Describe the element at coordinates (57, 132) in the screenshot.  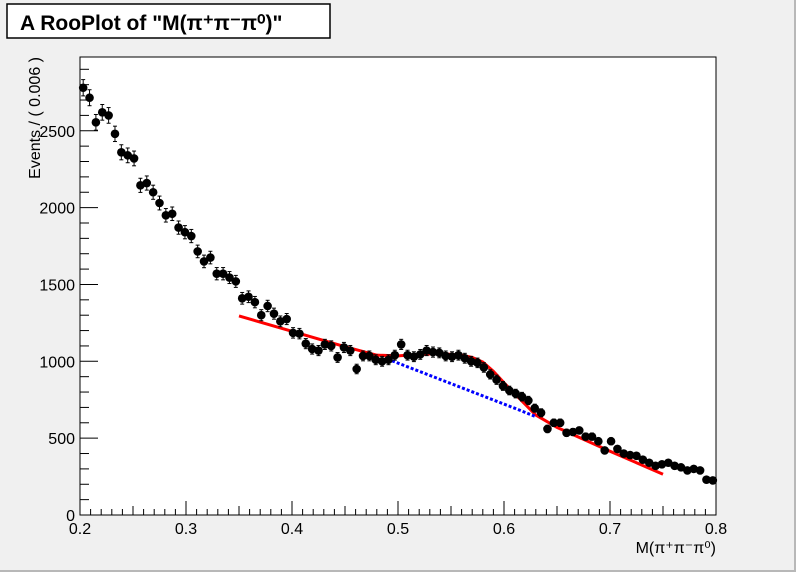
I see `y-tick-label: 2500` at that location.